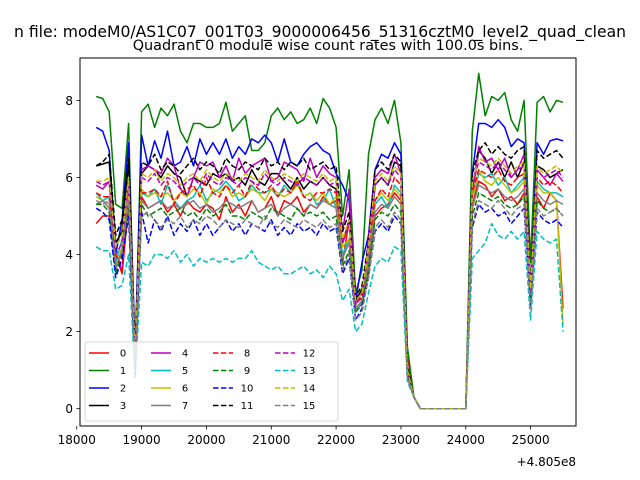 The image size is (640, 480). Describe the element at coordinates (69, 178) in the screenshot. I see `y-tick-label: 6` at that location.